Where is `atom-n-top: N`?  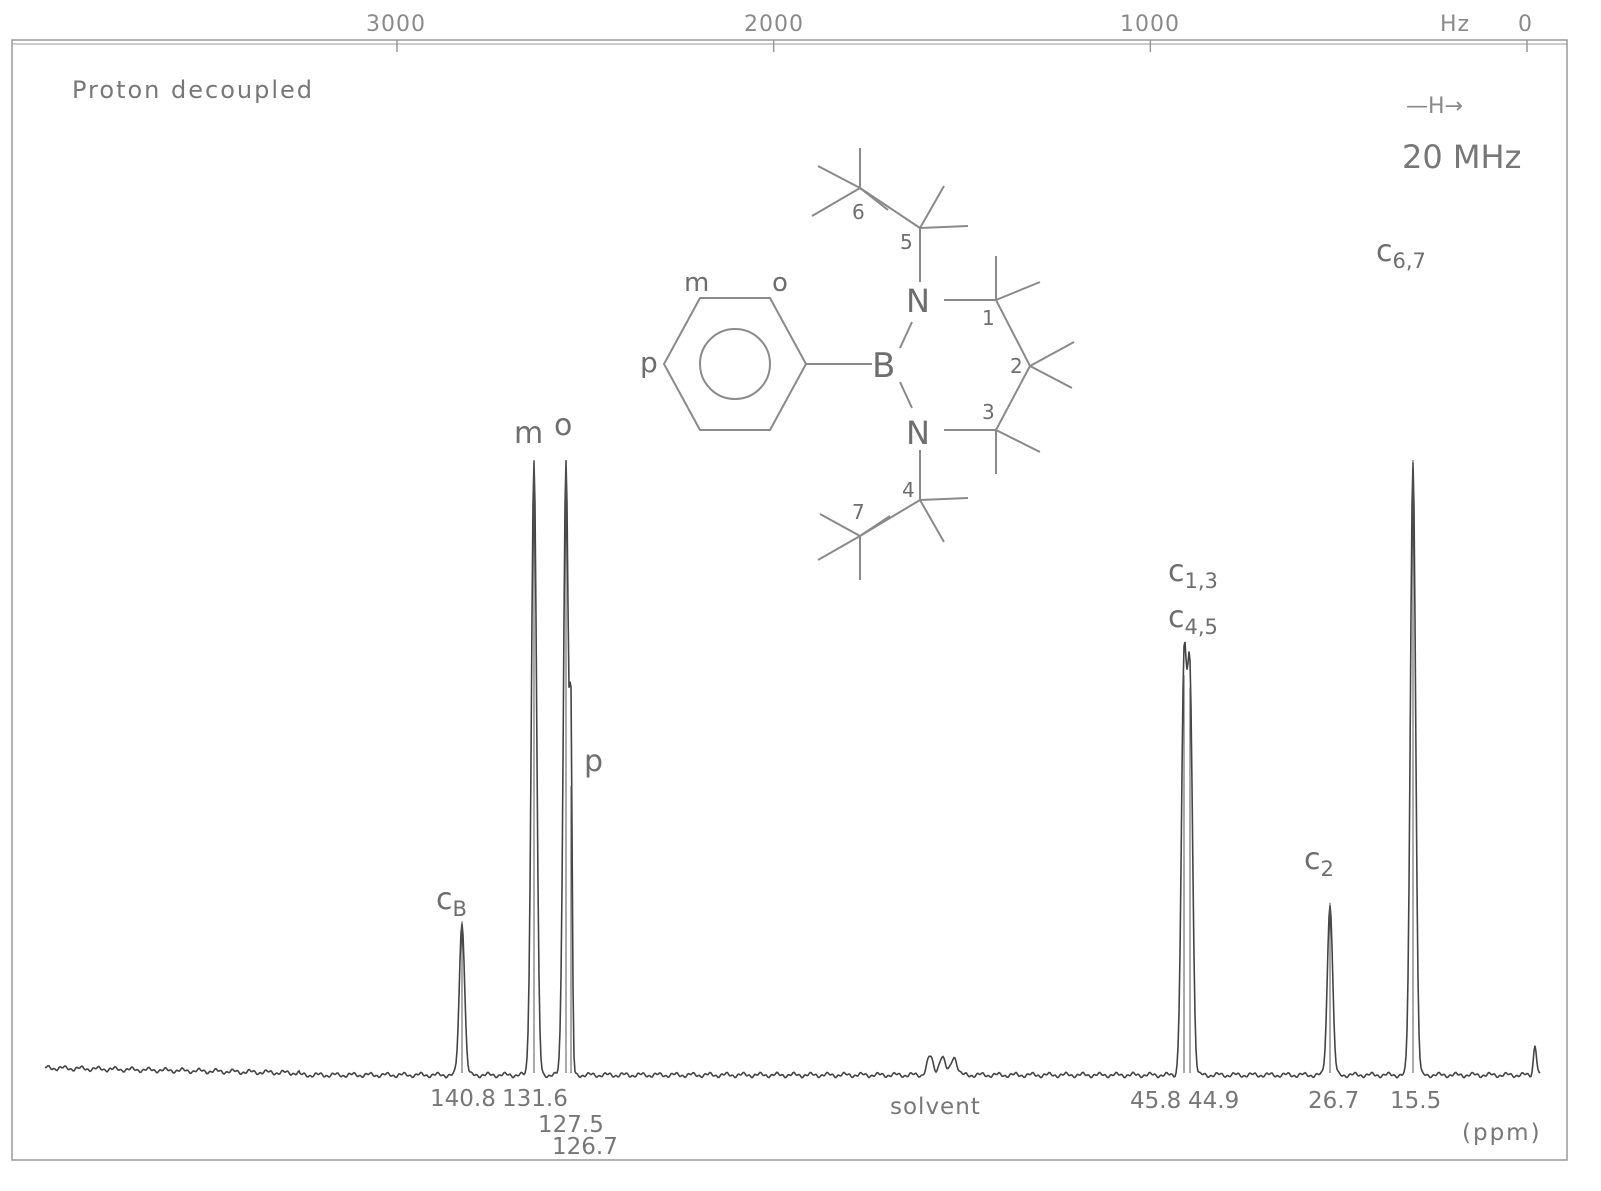 atom-n-top: N is located at coordinates (918, 301).